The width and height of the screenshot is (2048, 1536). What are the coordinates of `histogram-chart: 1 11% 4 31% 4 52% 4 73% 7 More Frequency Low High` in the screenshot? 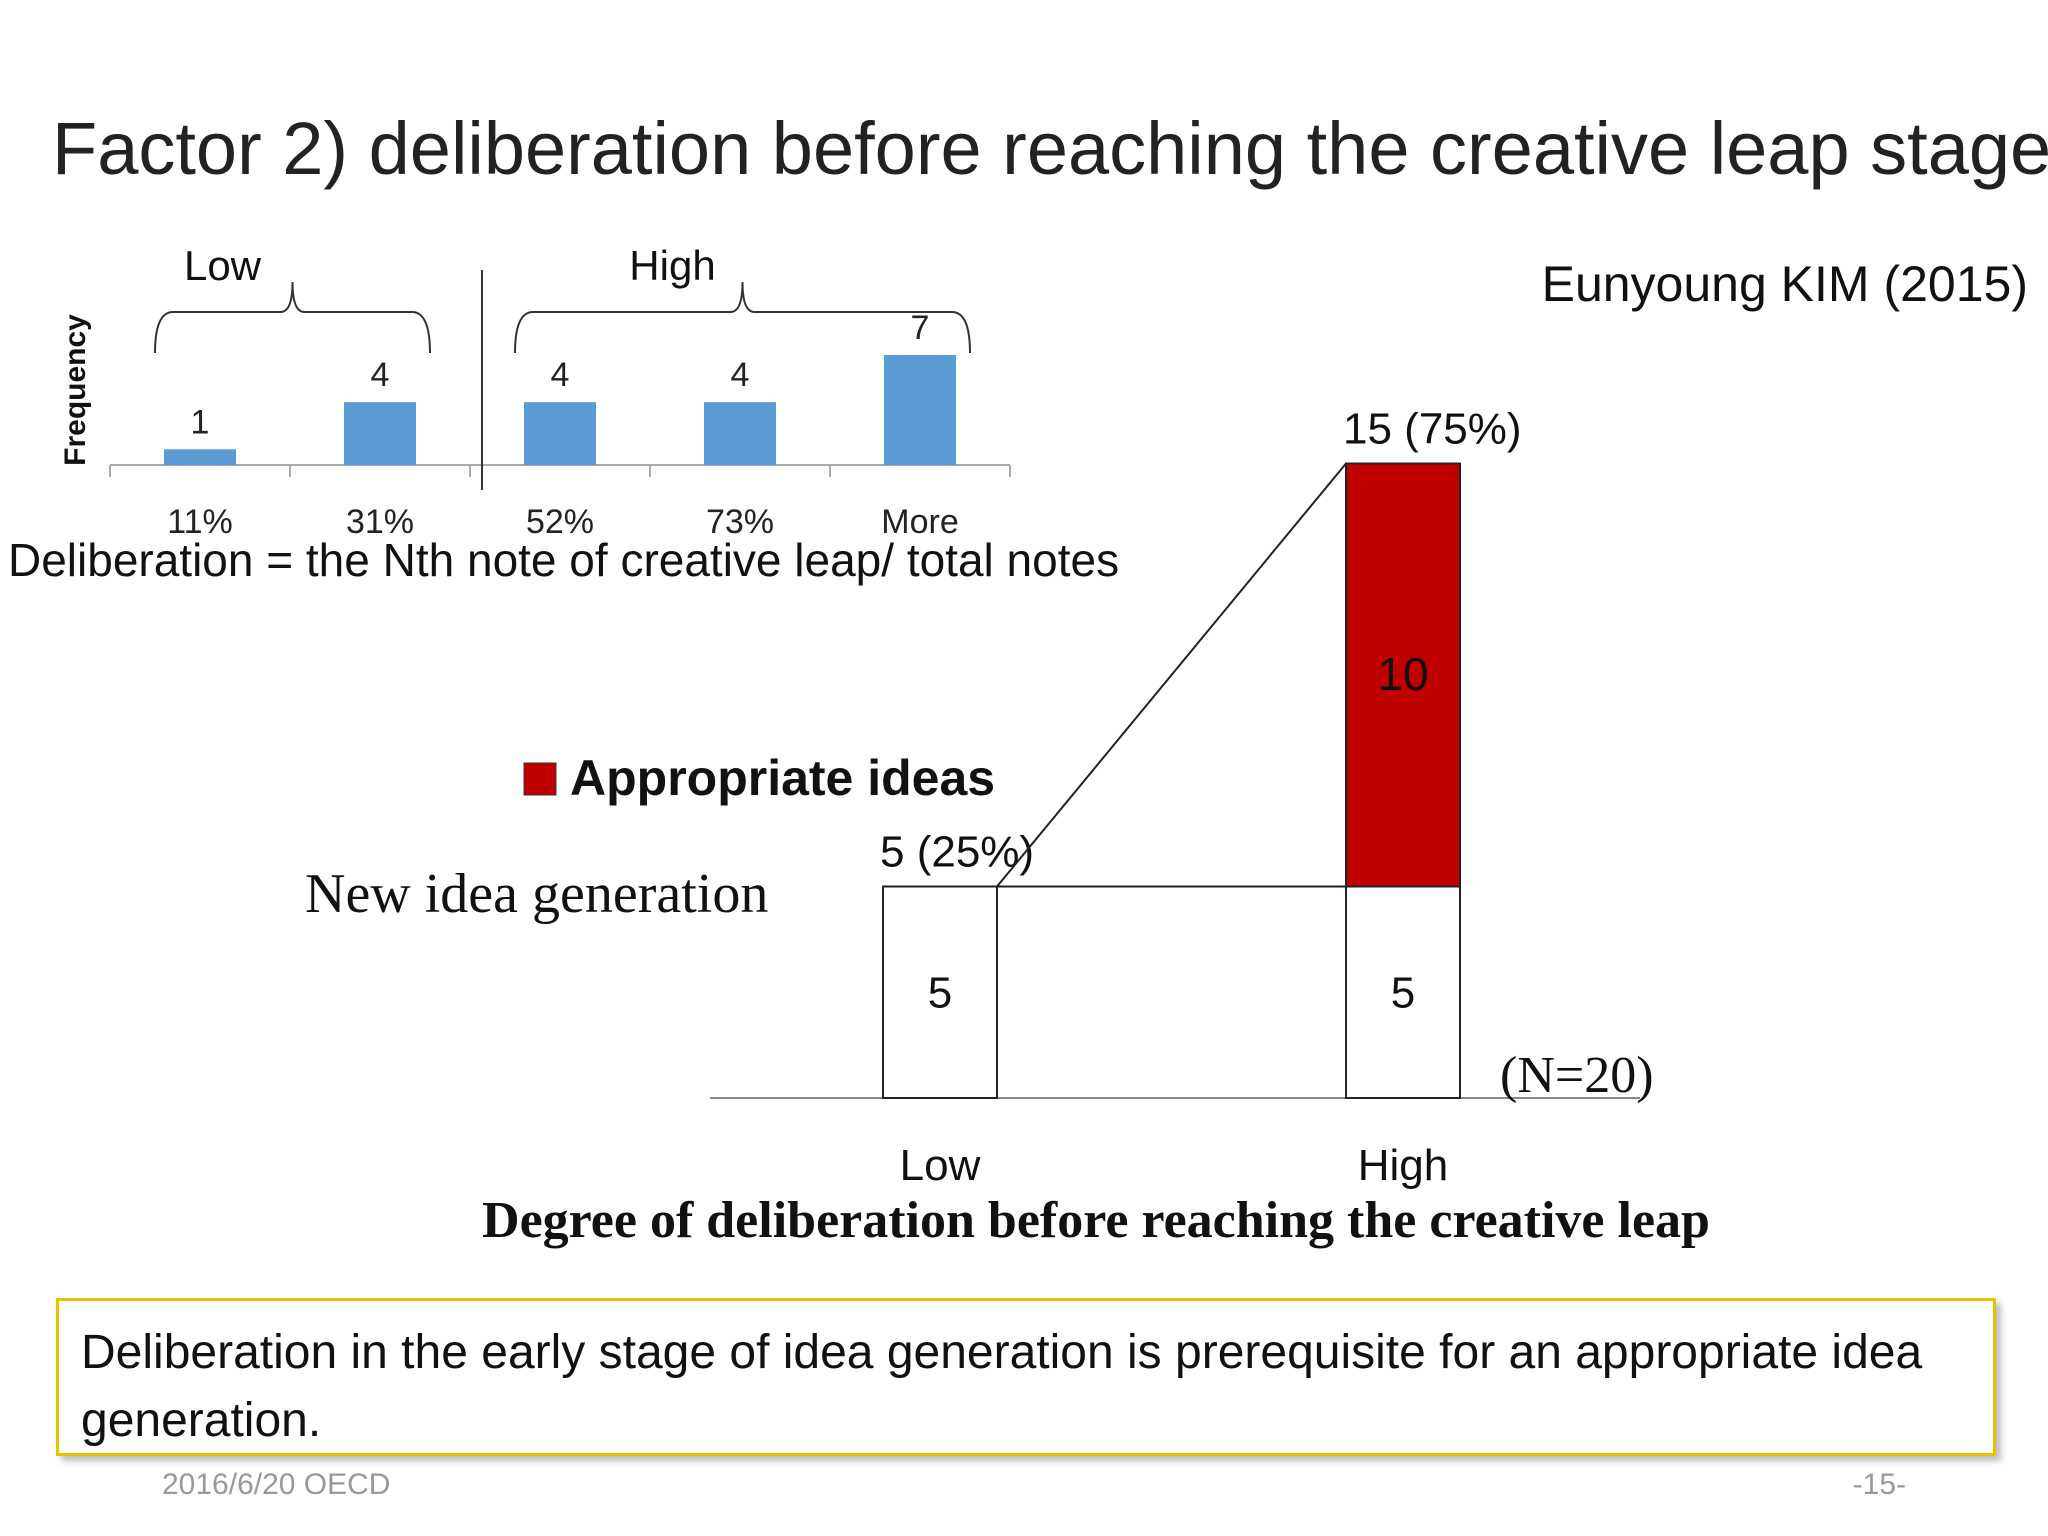 It's located at (535, 391).